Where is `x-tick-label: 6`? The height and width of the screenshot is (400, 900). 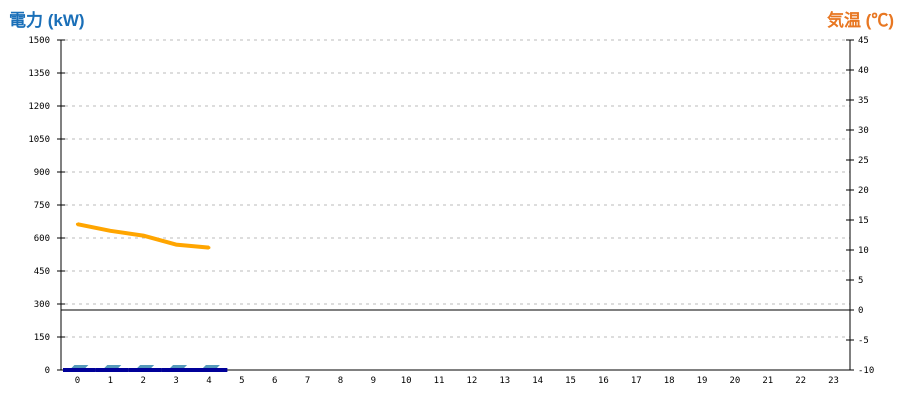 x-tick-label: 6 is located at coordinates (274, 381).